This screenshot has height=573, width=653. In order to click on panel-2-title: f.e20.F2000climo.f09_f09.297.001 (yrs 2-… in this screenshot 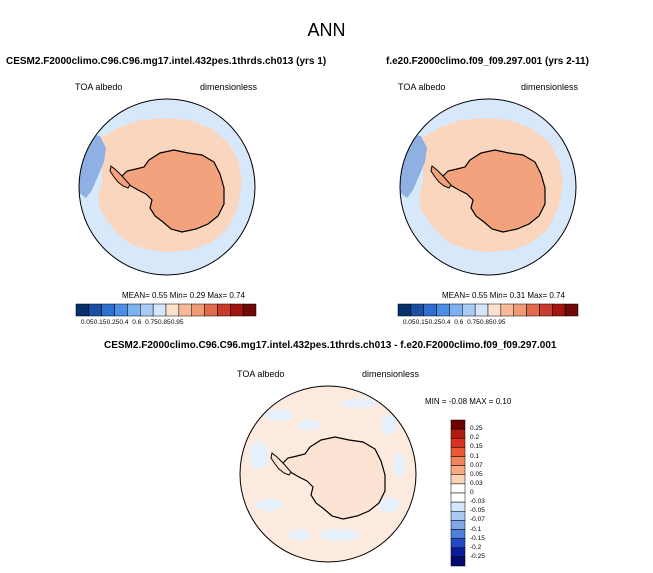, I will do `click(487, 61)`.